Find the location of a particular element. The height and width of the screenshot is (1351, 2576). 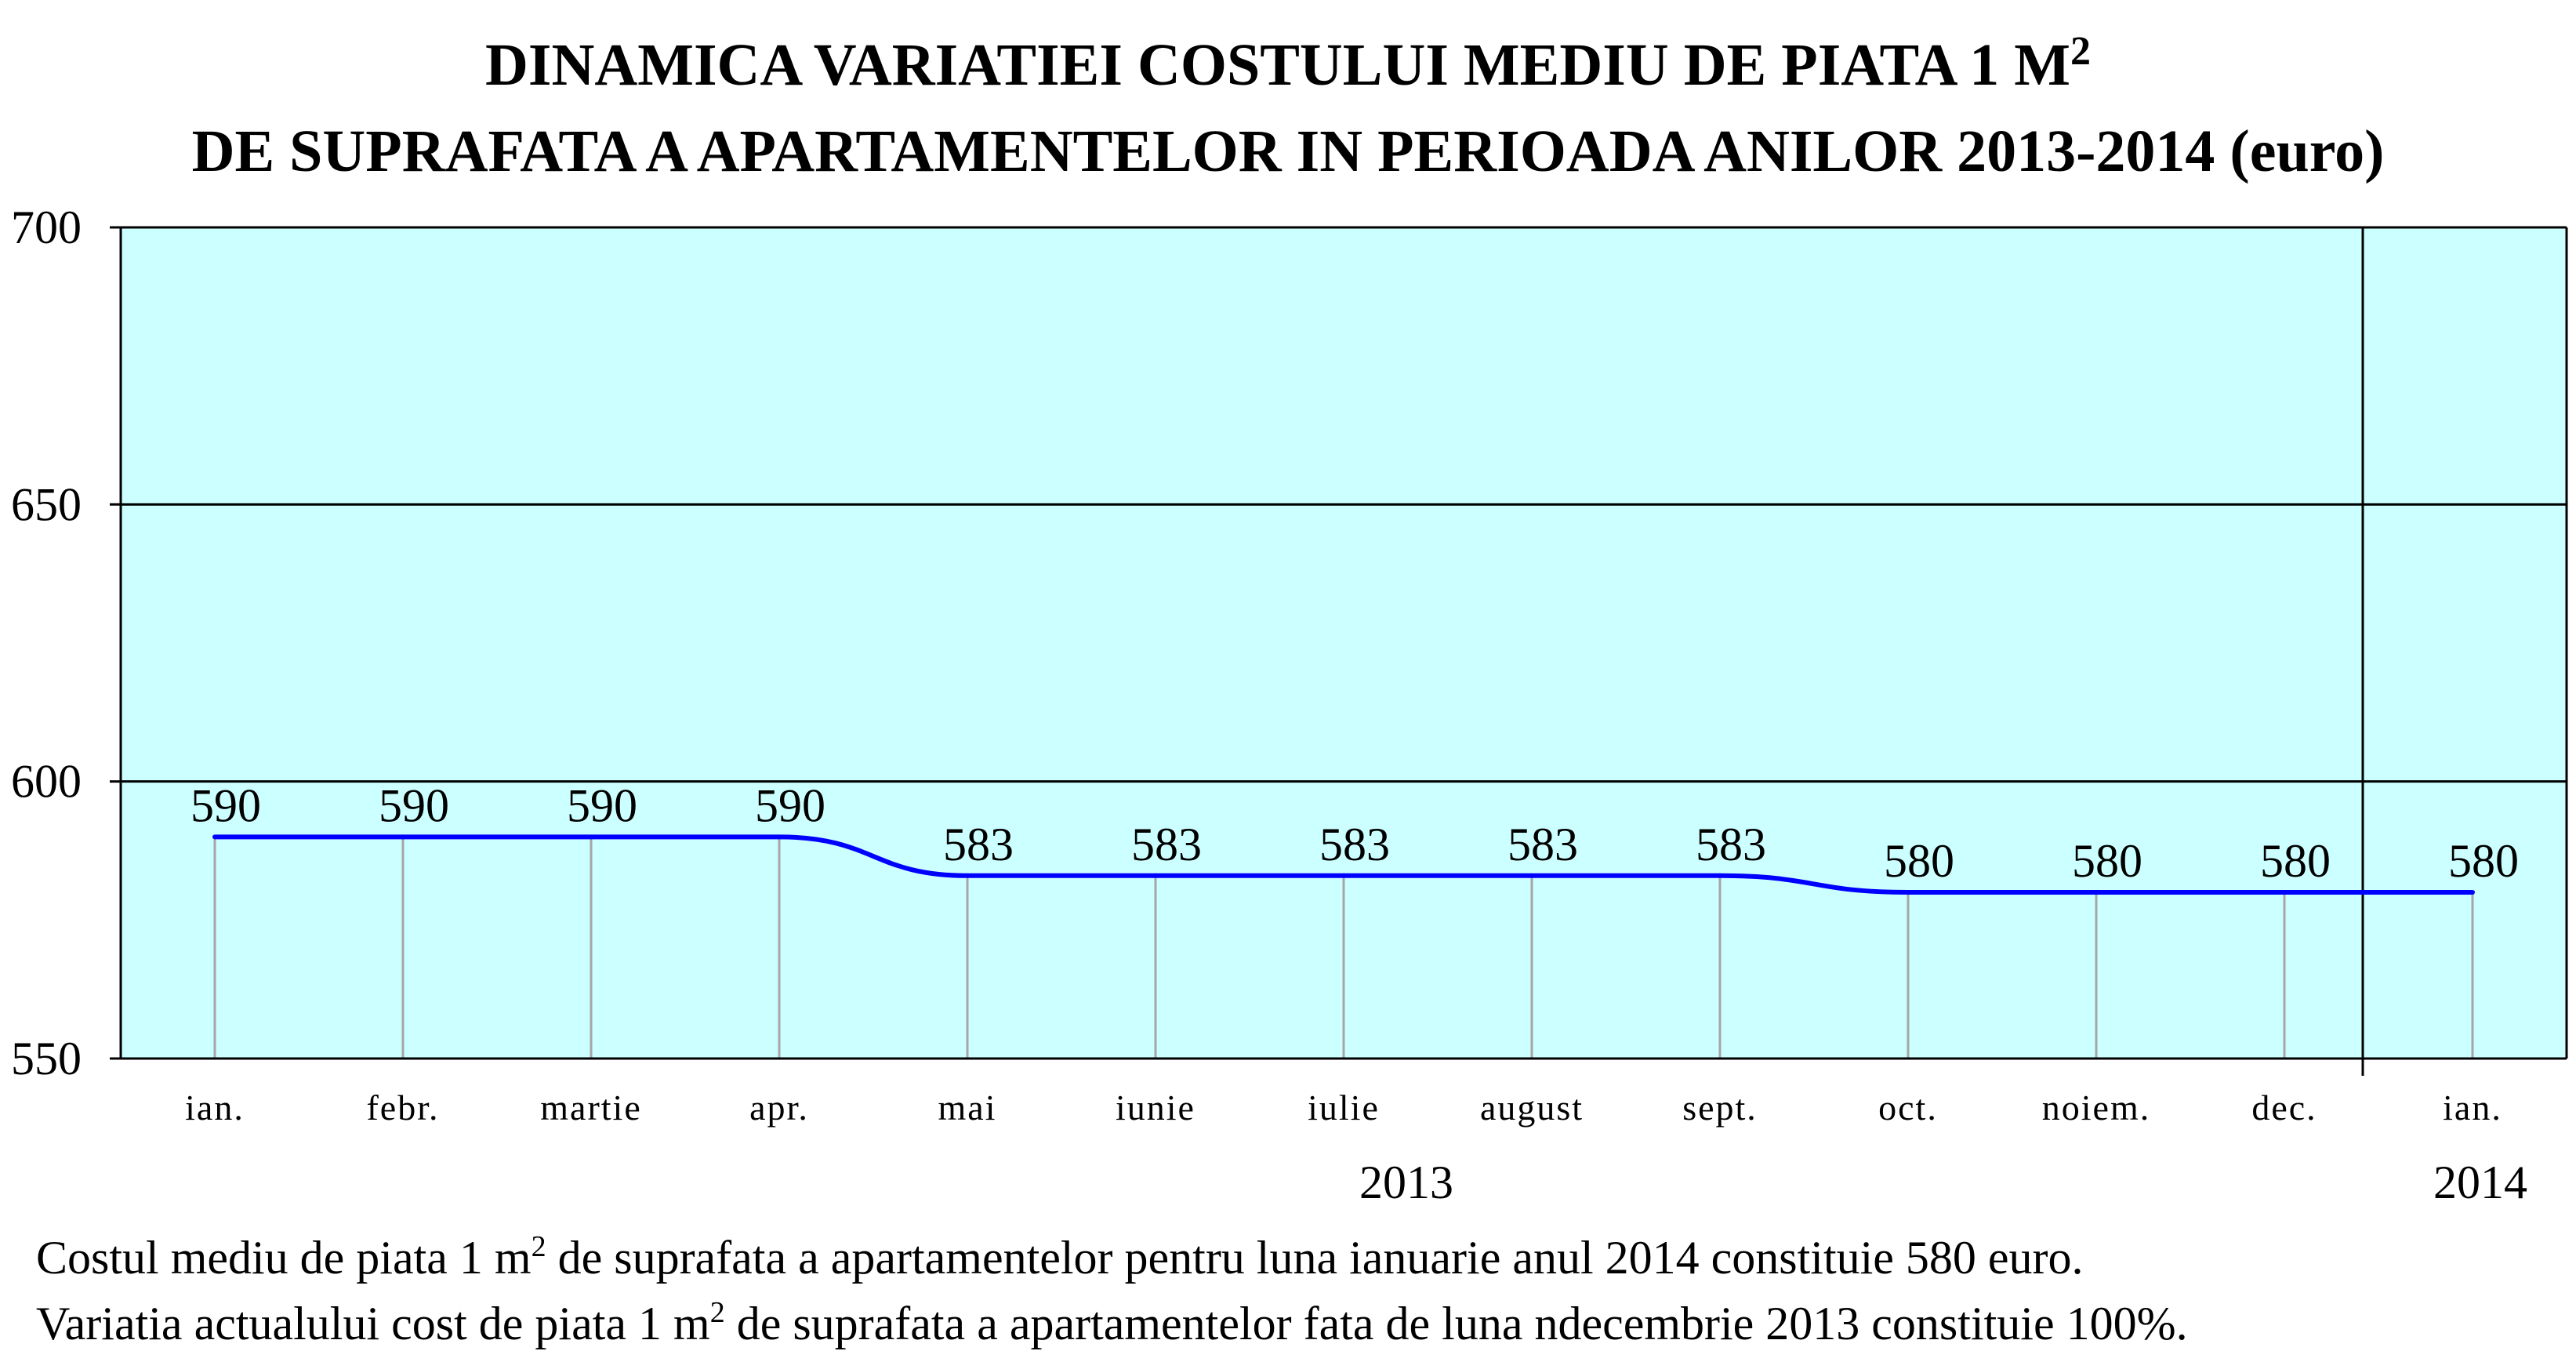

year-label-2013: 2013 is located at coordinates (1406, 1182).